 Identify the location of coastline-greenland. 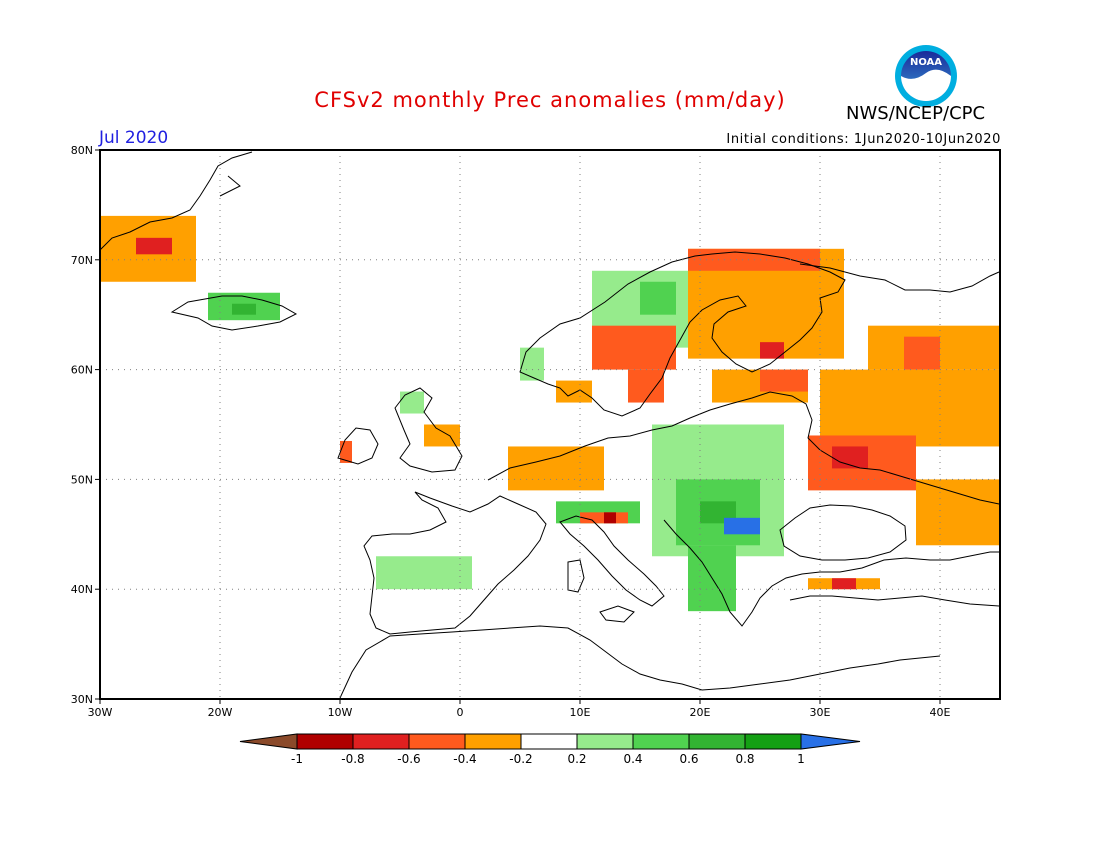
(176, 201).